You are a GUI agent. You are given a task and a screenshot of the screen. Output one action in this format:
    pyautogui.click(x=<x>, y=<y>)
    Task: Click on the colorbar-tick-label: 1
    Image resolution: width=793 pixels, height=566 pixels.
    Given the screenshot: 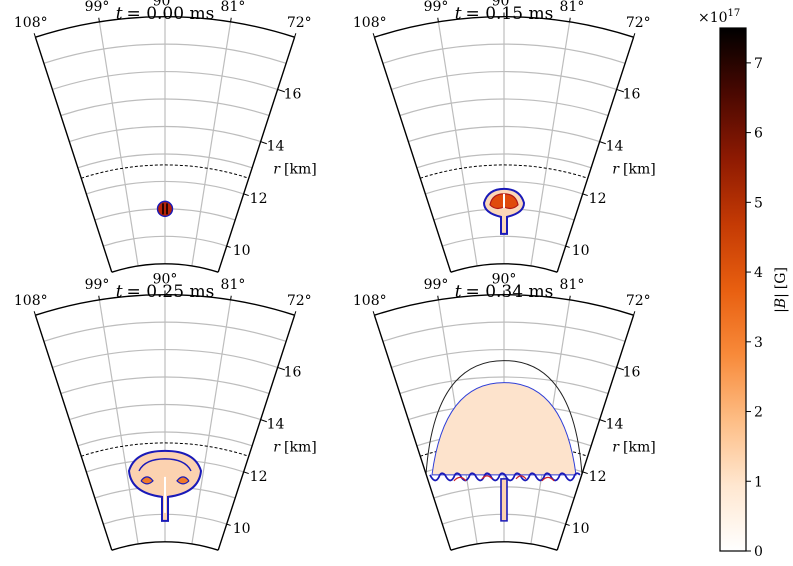 What is the action you would take?
    pyautogui.click(x=758, y=482)
    